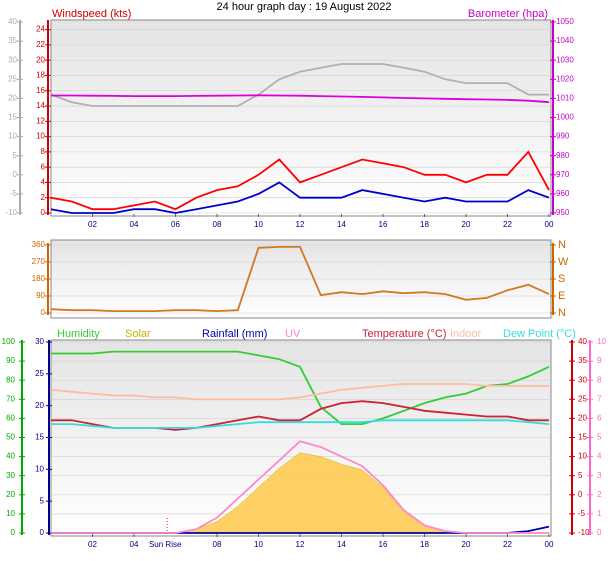 The width and height of the screenshot is (608, 561). I want to click on y-tick-label: 100, so click(9, 341).